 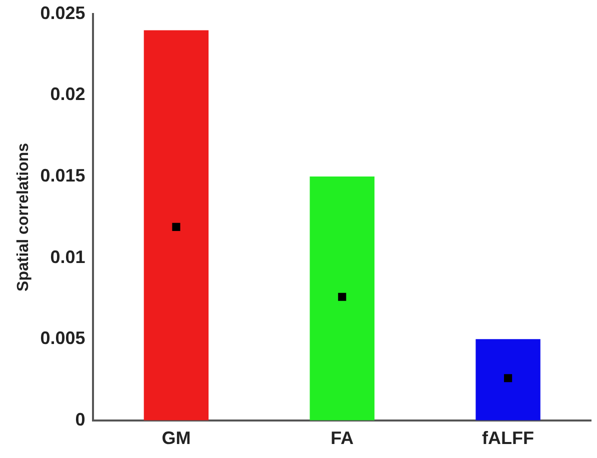 What do you see at coordinates (63, 338) in the screenshot?
I see `y-tick-label: 0.005` at bounding box center [63, 338].